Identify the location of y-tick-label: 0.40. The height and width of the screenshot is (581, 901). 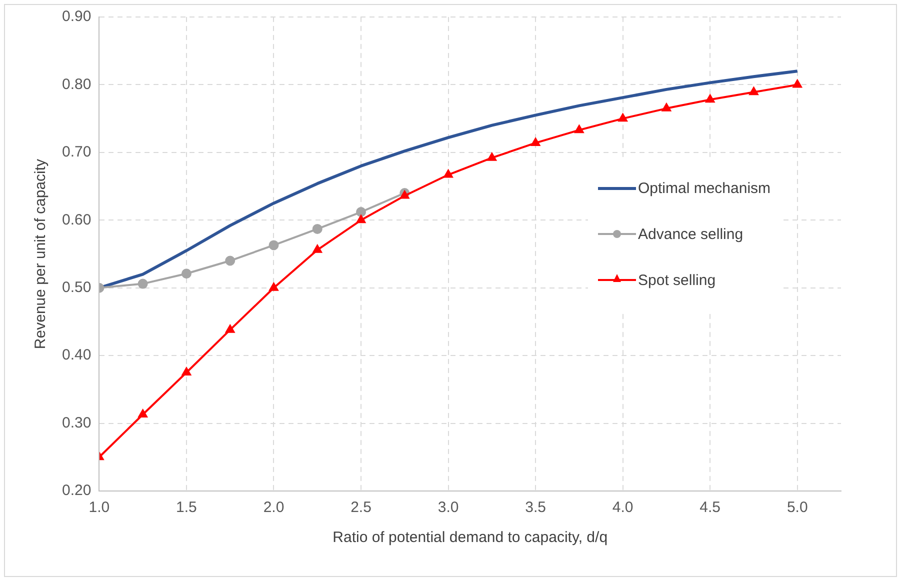
(77, 355).